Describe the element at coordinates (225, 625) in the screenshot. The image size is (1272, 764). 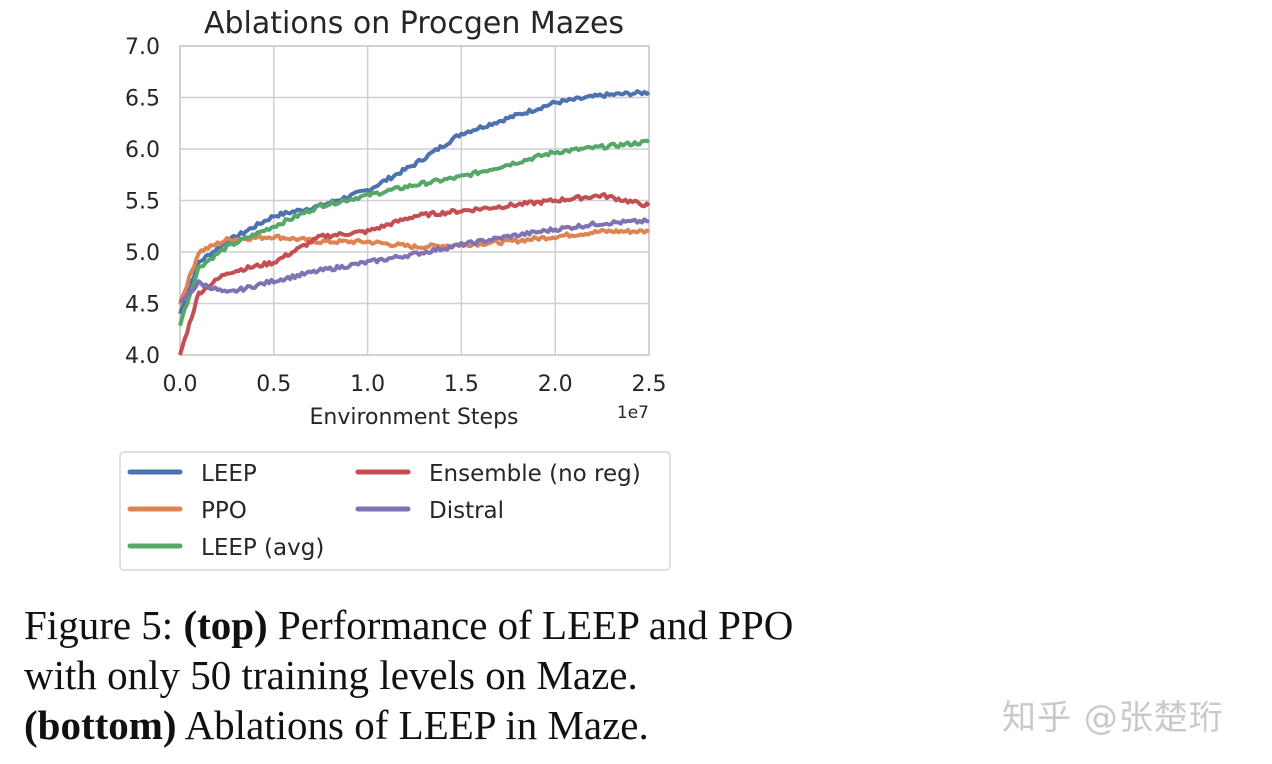
I see `caption-top-label: (top)` at that location.